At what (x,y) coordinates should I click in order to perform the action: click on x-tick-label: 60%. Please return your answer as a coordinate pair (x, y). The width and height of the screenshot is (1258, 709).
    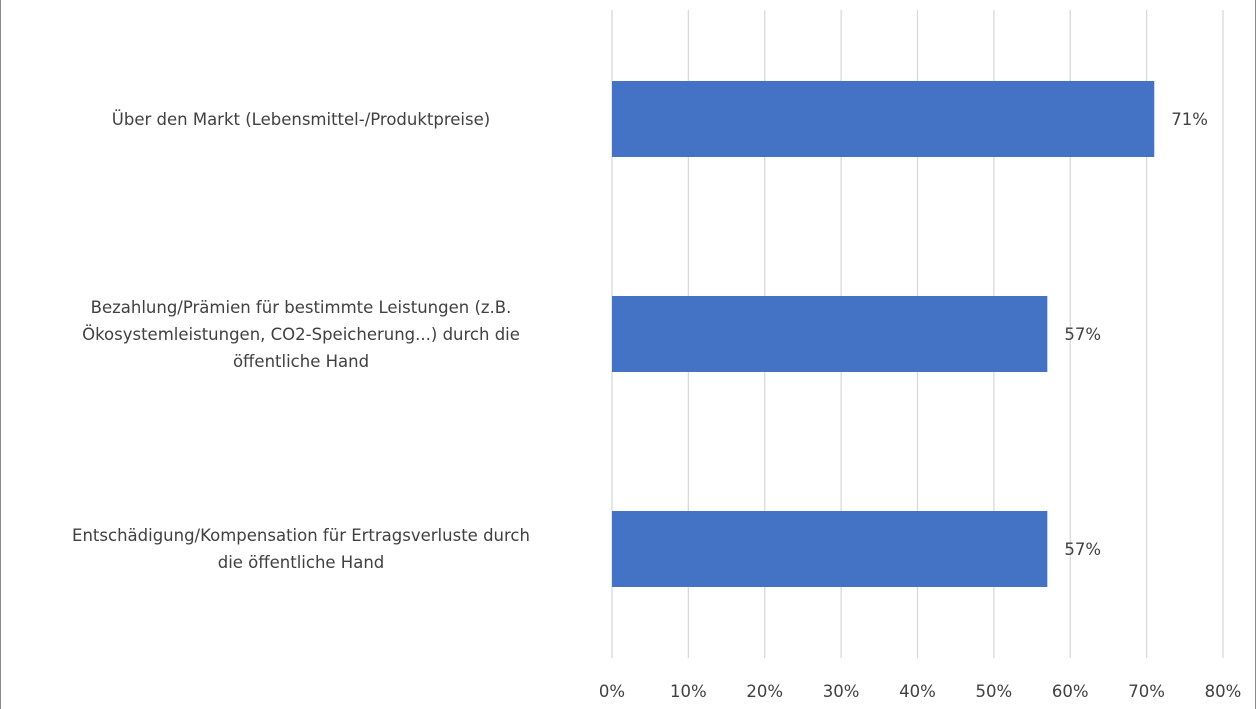
    Looking at the image, I should click on (1070, 691).